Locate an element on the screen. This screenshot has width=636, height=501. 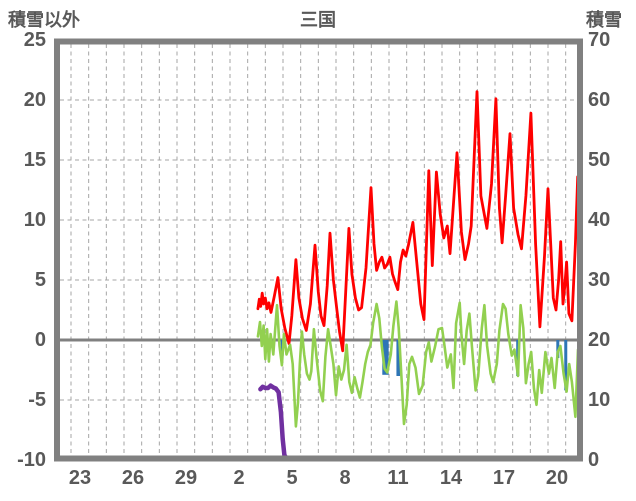
left-axis-tick: 25 is located at coordinates (34, 40).